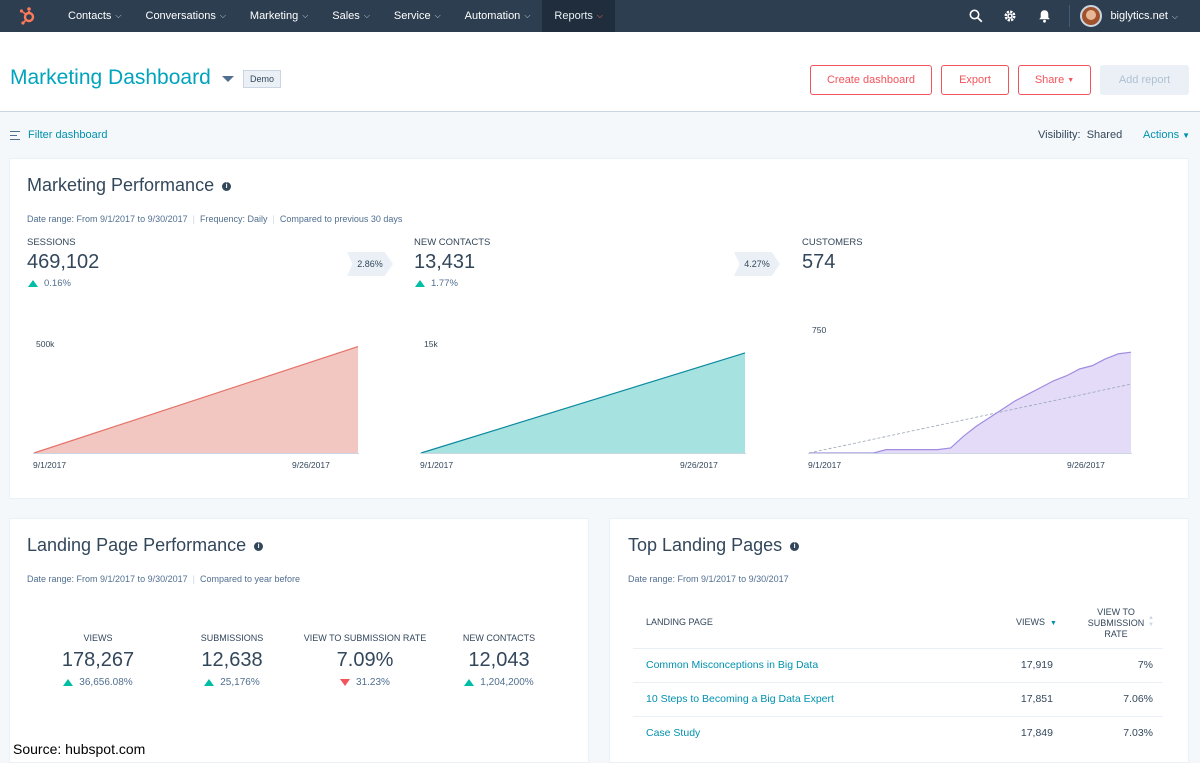  Describe the element at coordinates (1080, 135) in the screenshot. I see `visibility-setting: Visibility: Shared` at that location.